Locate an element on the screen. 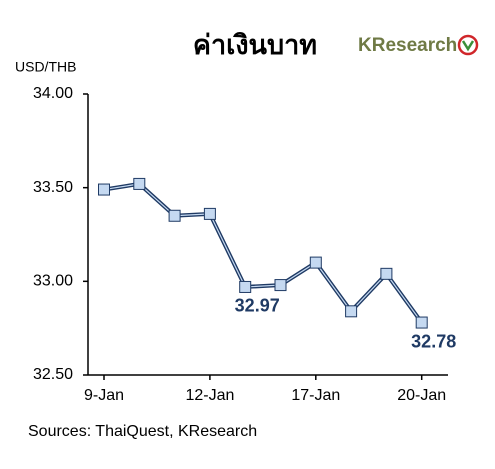 The width and height of the screenshot is (495, 469). x-tick-label: 12-Jan is located at coordinates (209, 395).